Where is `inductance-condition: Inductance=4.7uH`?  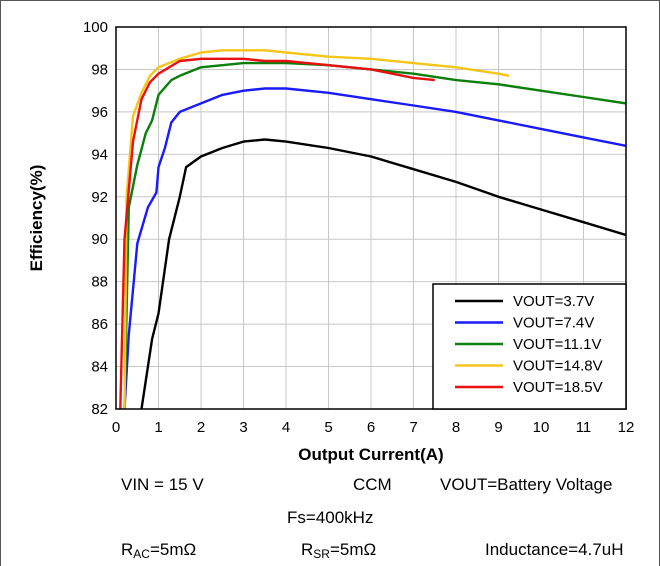
inductance-condition: Inductance=4.7uH is located at coordinates (554, 549).